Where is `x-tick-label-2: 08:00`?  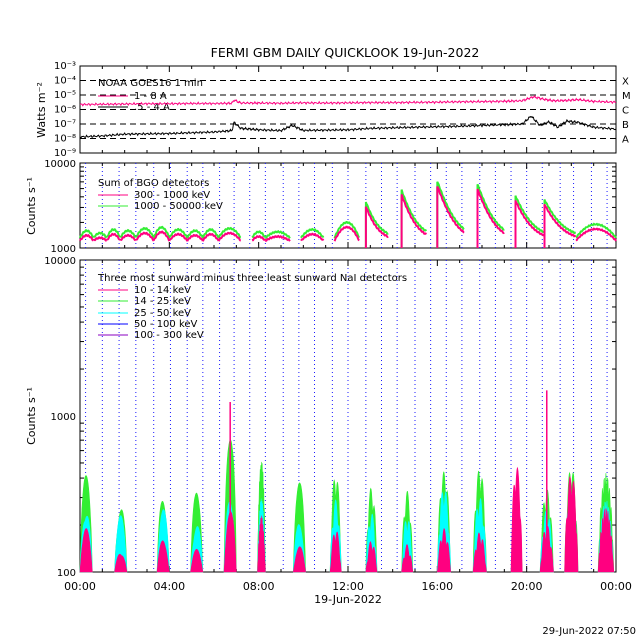 x-tick-label-2: 08:00 is located at coordinates (259, 586).